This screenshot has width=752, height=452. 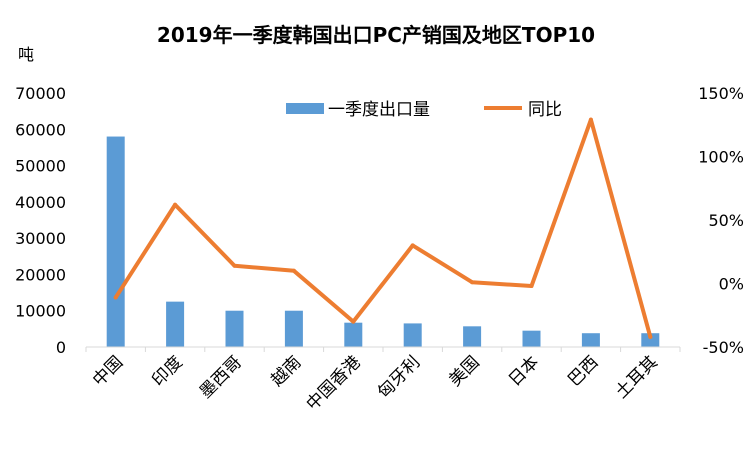 What do you see at coordinates (524, 371) in the screenshot?
I see `category-label: 日本` at bounding box center [524, 371].